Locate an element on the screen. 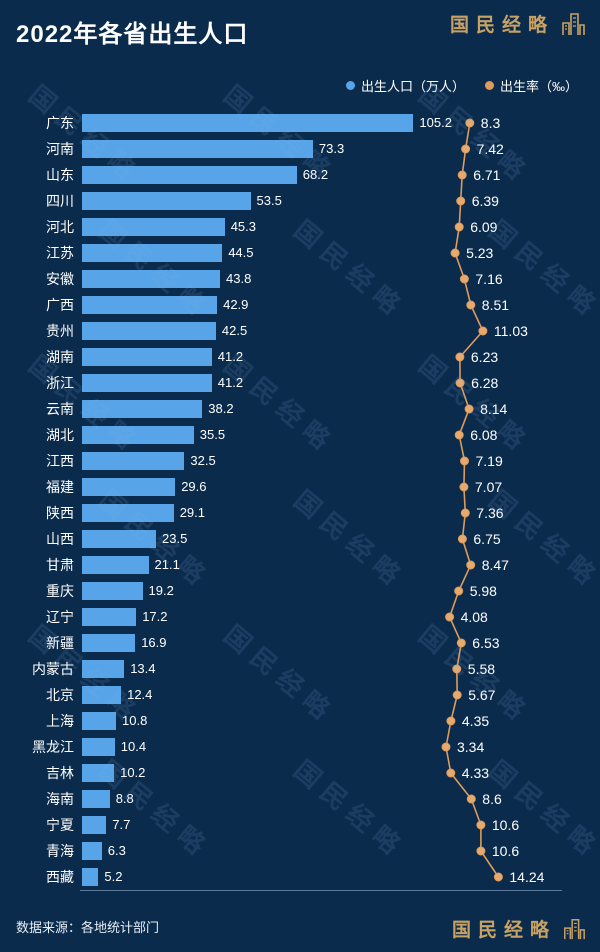 This screenshot has height=952, width=600. chart-row: 广西 42.9 is located at coordinates (300, 305).